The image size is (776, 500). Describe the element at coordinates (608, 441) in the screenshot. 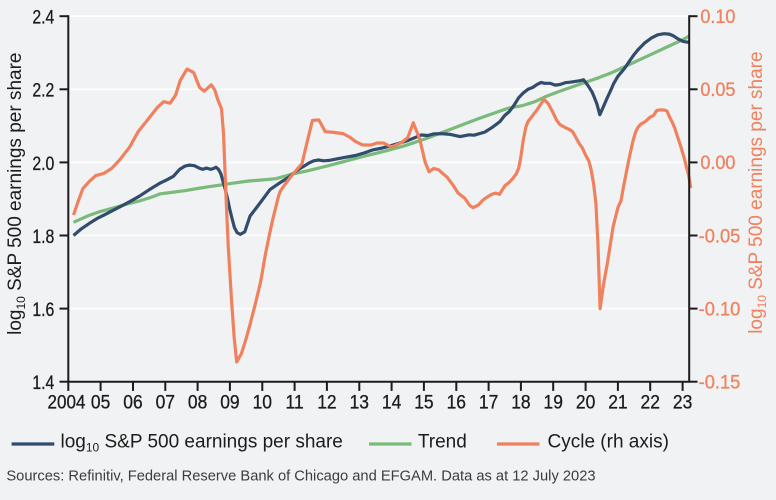

I see `svg-text: Cycle (rh axis)` at that location.